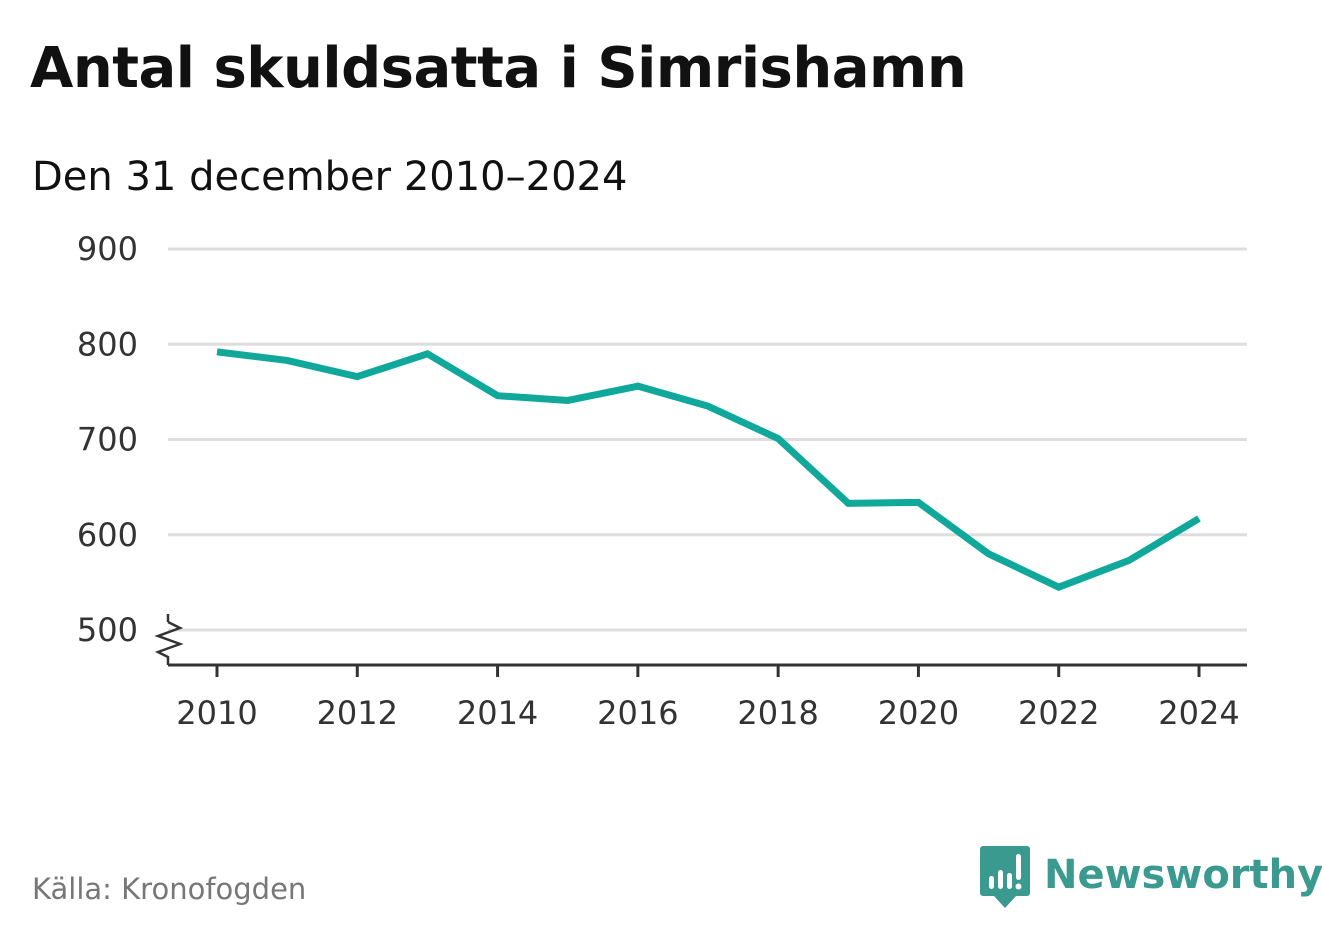  What do you see at coordinates (330, 177) in the screenshot?
I see `chart-subtitle: Den 31 december 2010–2024` at bounding box center [330, 177].